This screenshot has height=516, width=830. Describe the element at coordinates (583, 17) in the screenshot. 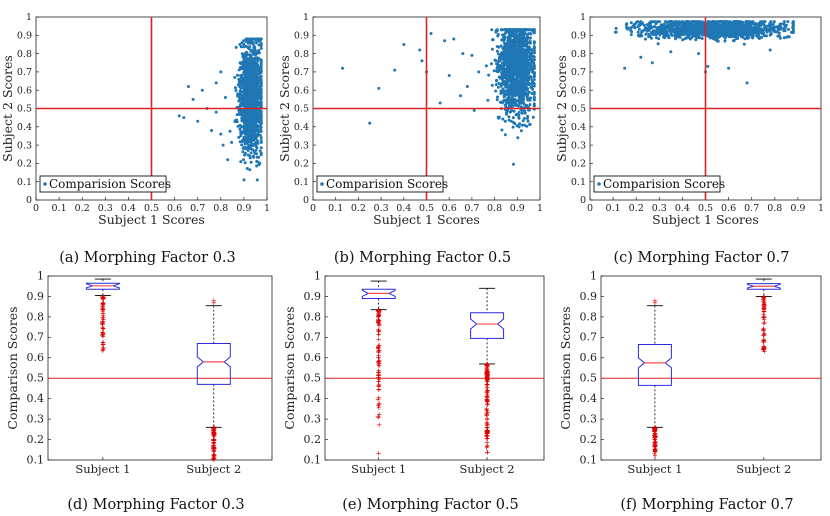

I see `y-tick-label: 1` at that location.